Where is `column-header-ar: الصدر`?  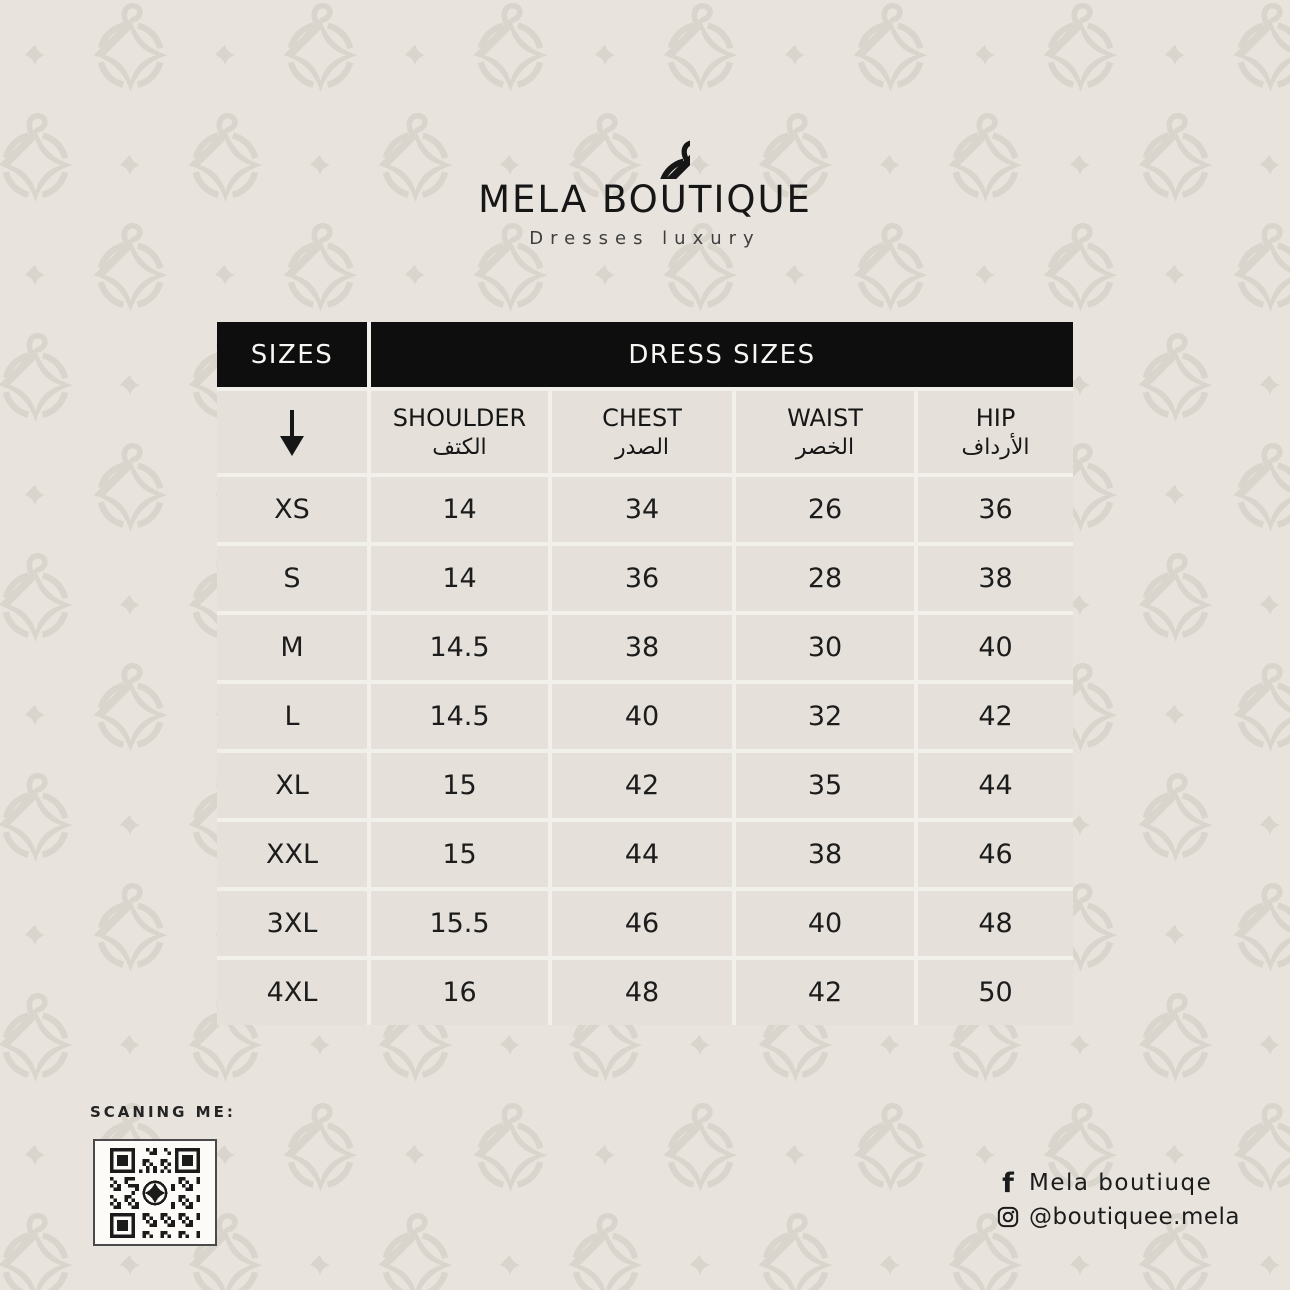
column-header-ar: الصدر is located at coordinates (642, 447).